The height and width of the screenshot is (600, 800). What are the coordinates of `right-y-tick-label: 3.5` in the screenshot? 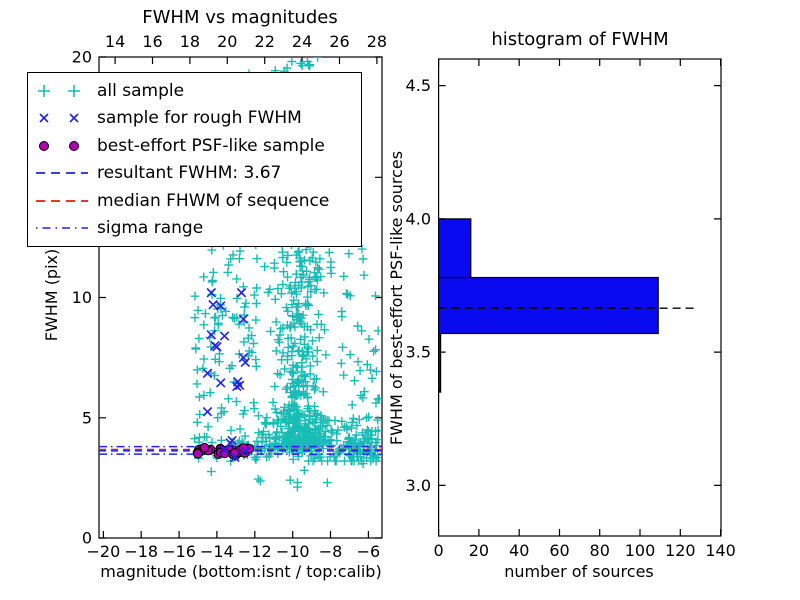 It's located at (418, 352).